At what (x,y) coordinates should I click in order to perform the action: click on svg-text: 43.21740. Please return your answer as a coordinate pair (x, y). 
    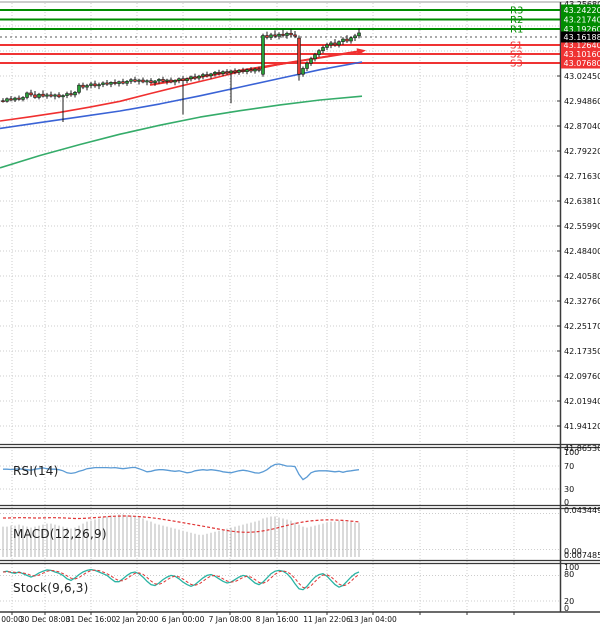
    Looking at the image, I should click on (582, 20).